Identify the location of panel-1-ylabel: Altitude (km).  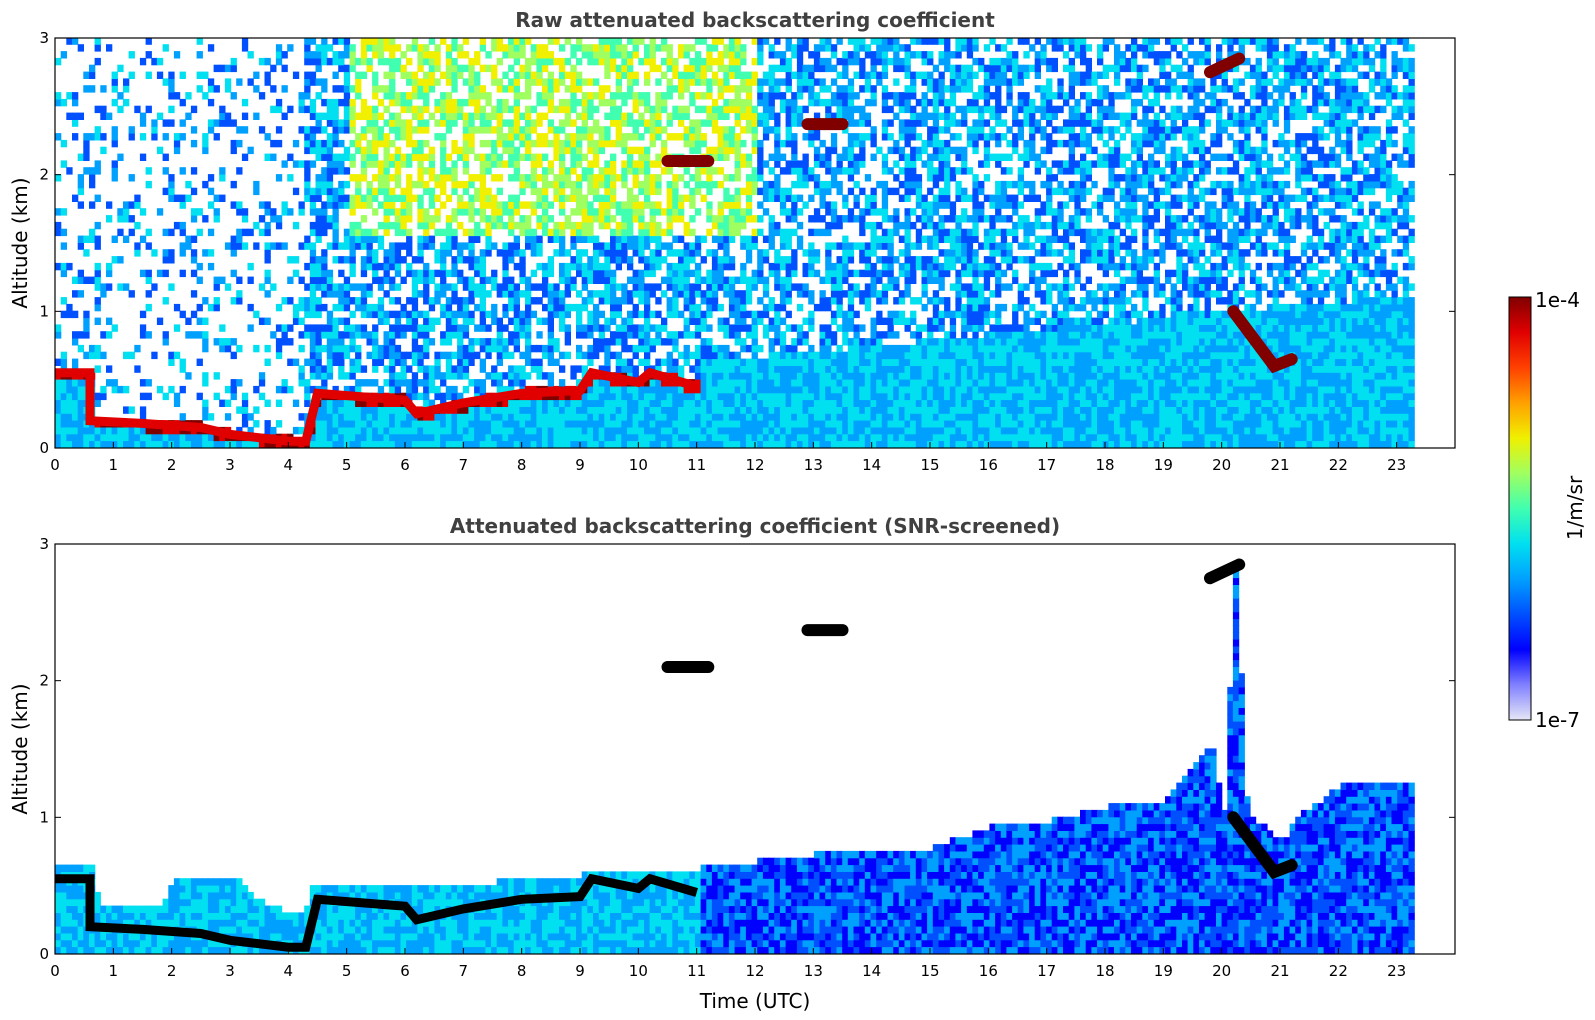
(20, 242).